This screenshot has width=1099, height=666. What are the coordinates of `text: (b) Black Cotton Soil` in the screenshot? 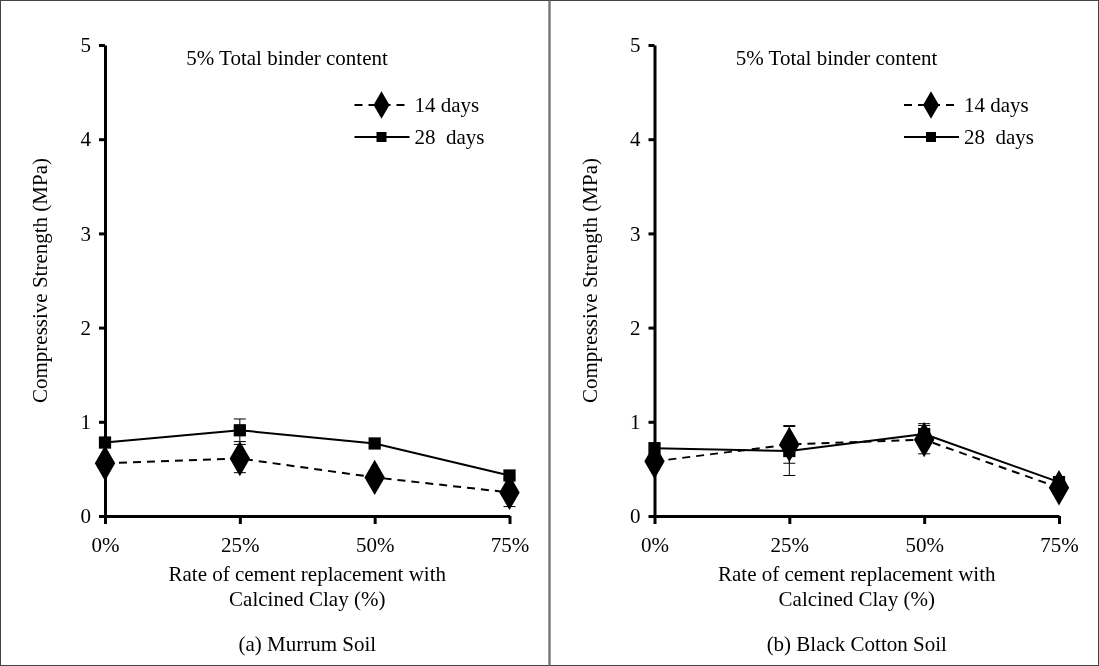 It's located at (857, 644).